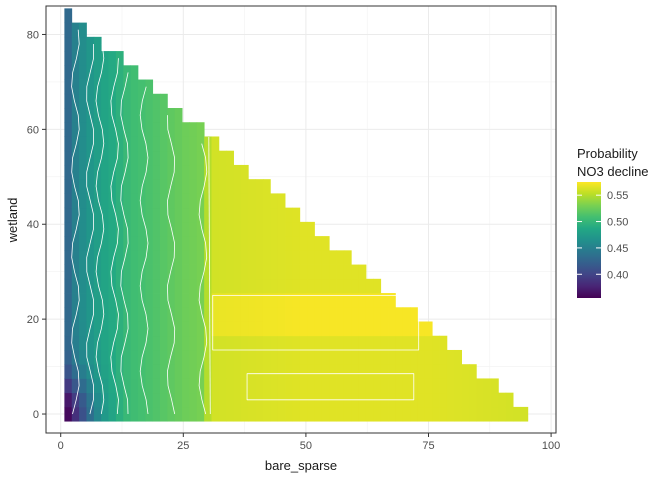 The image size is (672, 480). What do you see at coordinates (301, 465) in the screenshot?
I see `x-axis-title: bare_sparse` at bounding box center [301, 465].